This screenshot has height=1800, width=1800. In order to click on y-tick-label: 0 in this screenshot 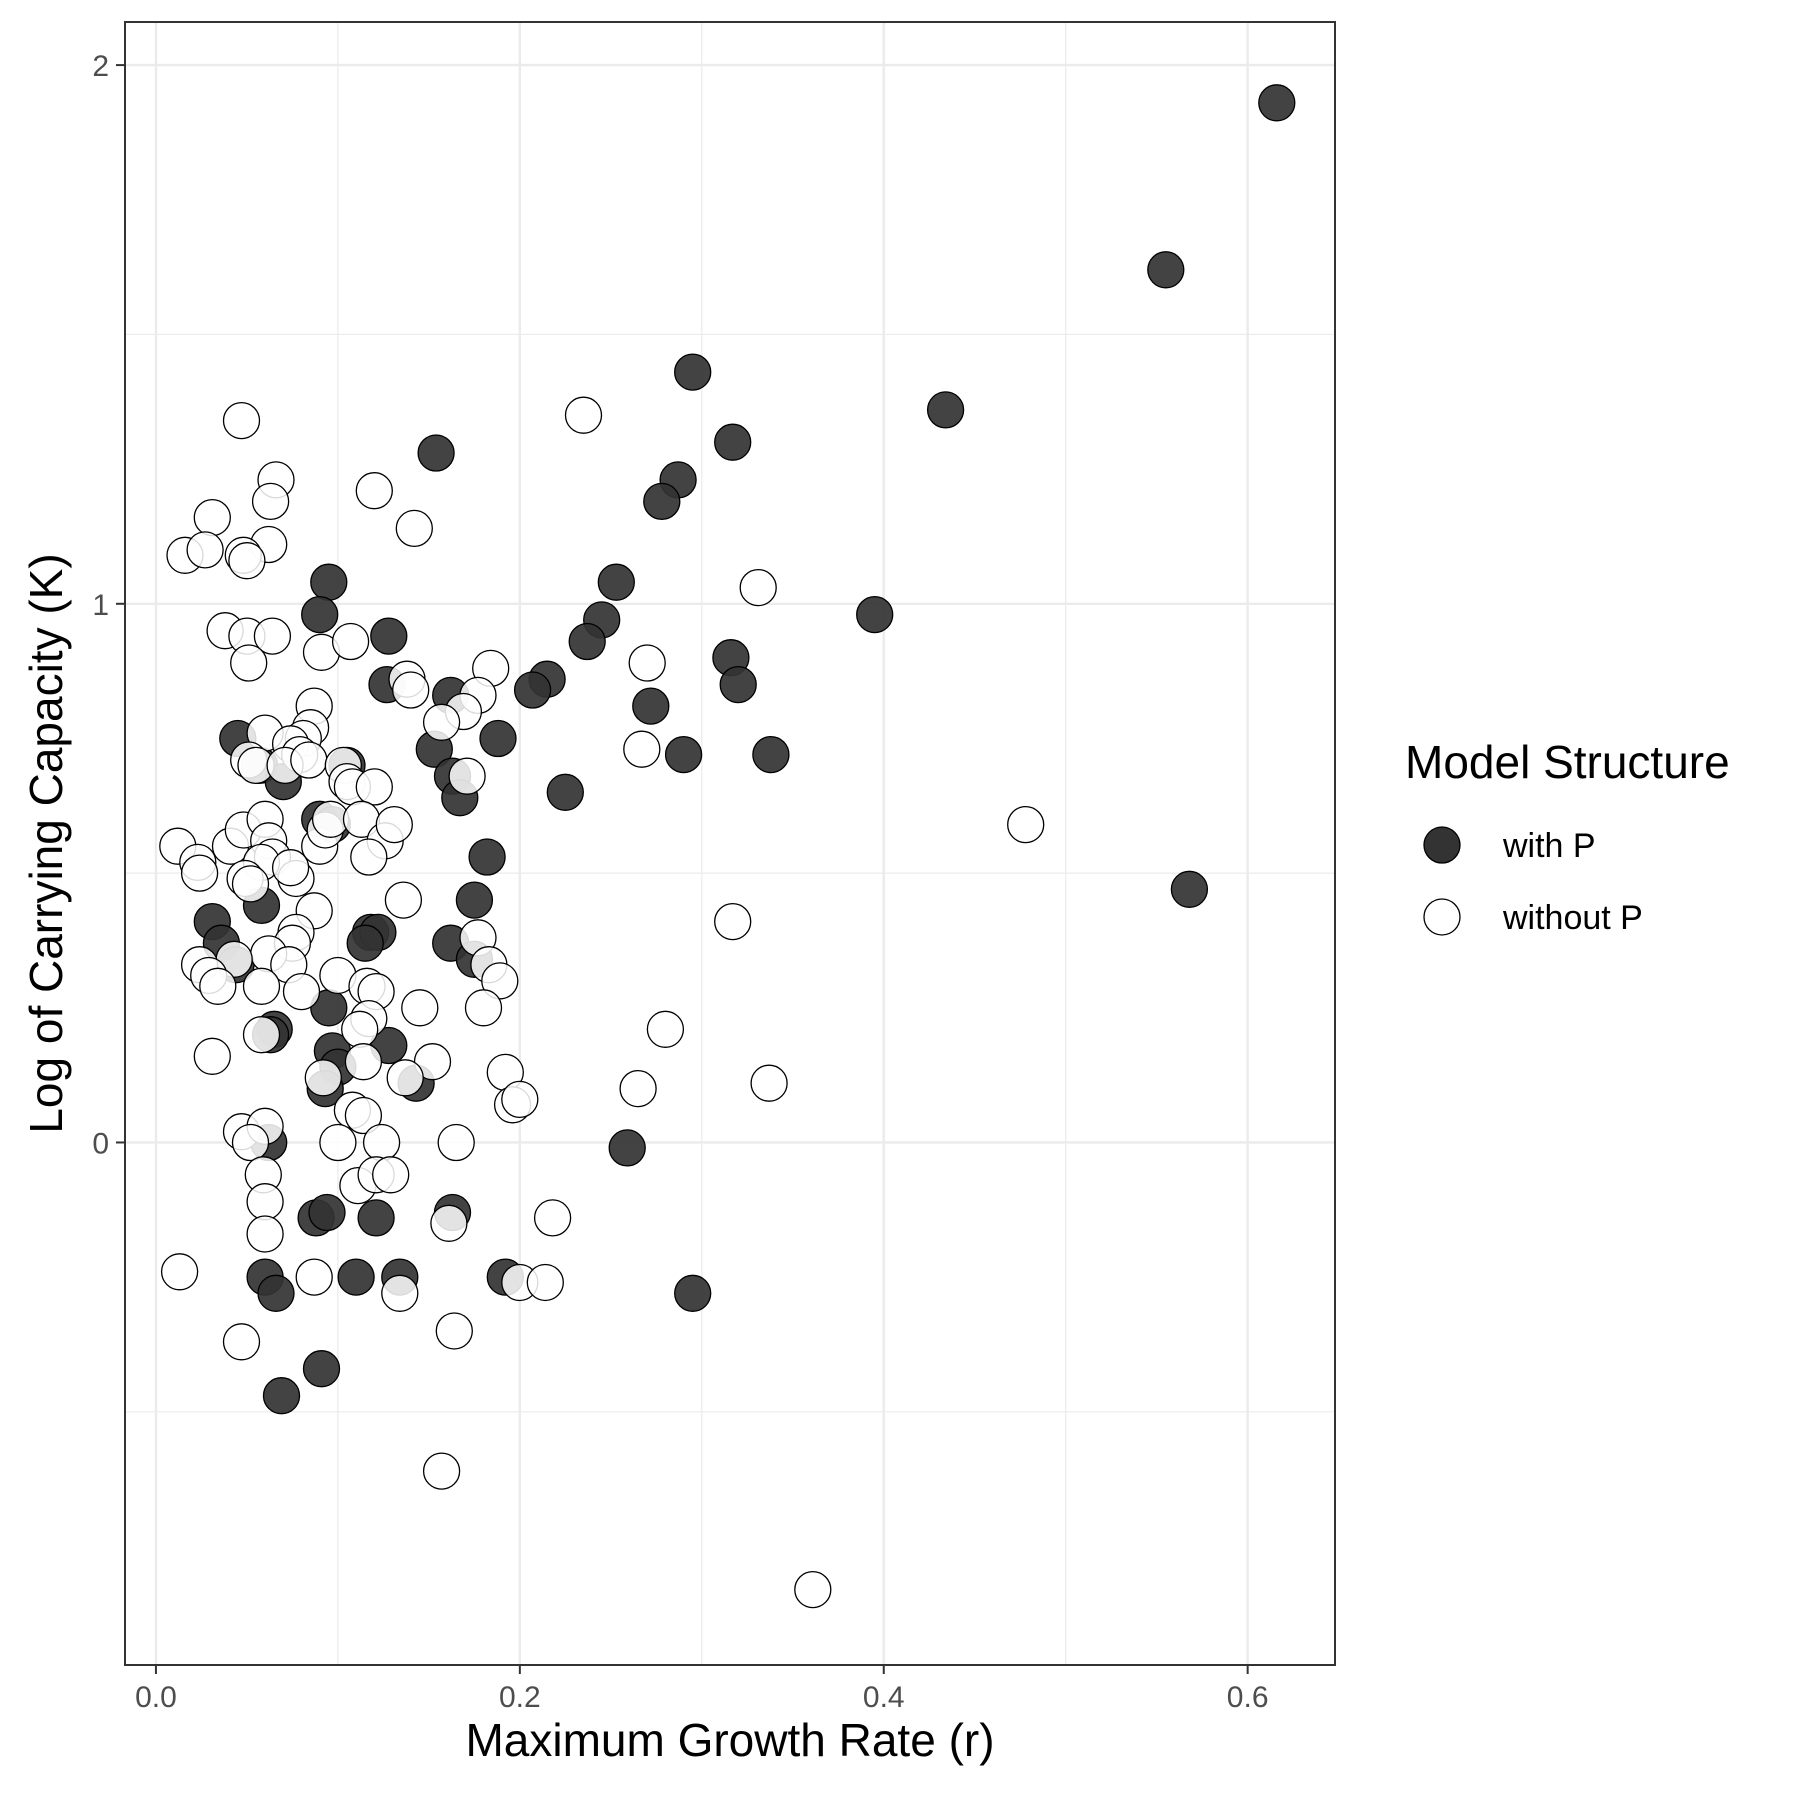, I will do `click(100, 1143)`.